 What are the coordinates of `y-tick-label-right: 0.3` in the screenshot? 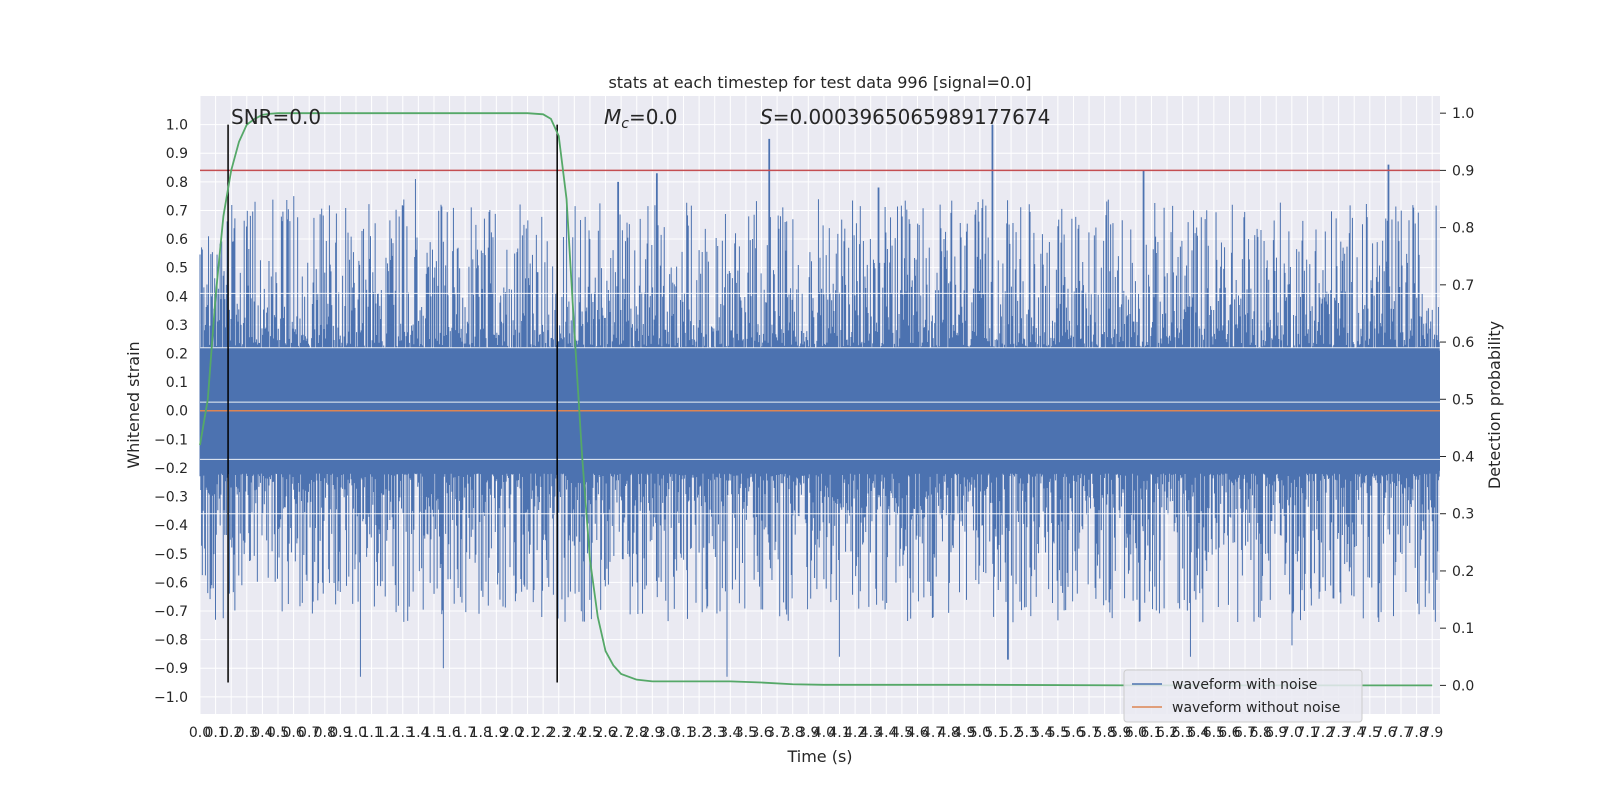 It's located at (1463, 515).